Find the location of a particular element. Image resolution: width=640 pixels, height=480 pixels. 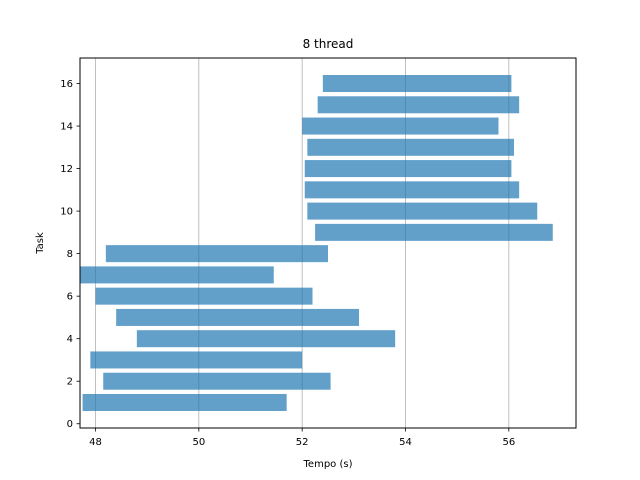

y-tick-label: 0 is located at coordinates (70, 424).